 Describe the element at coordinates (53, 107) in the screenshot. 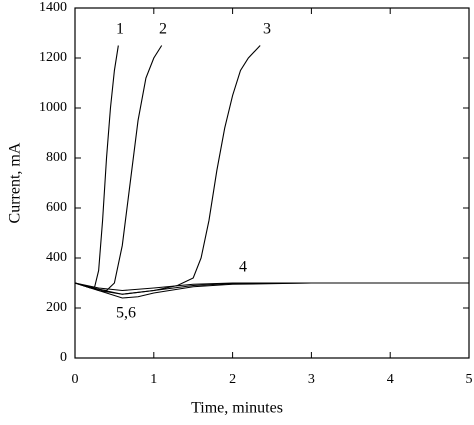

I see `y-tick-label: 1000` at that location.